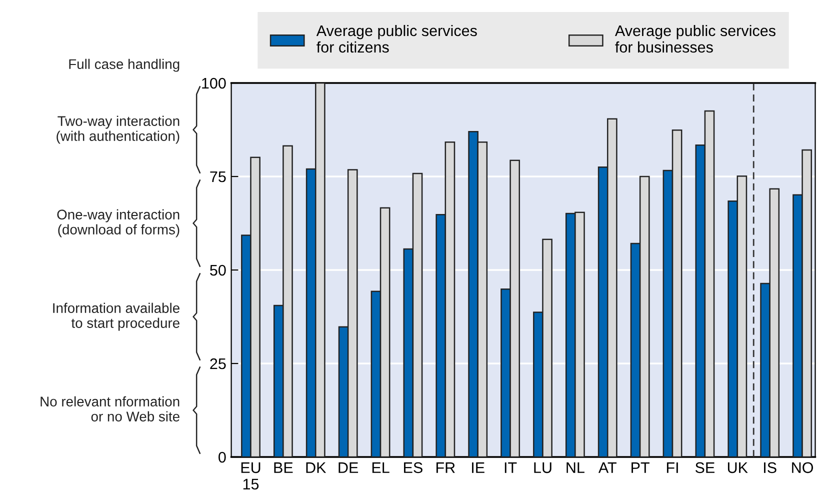 This screenshot has width=826, height=500. I want to click on x-tick-label: EL, so click(381, 467).